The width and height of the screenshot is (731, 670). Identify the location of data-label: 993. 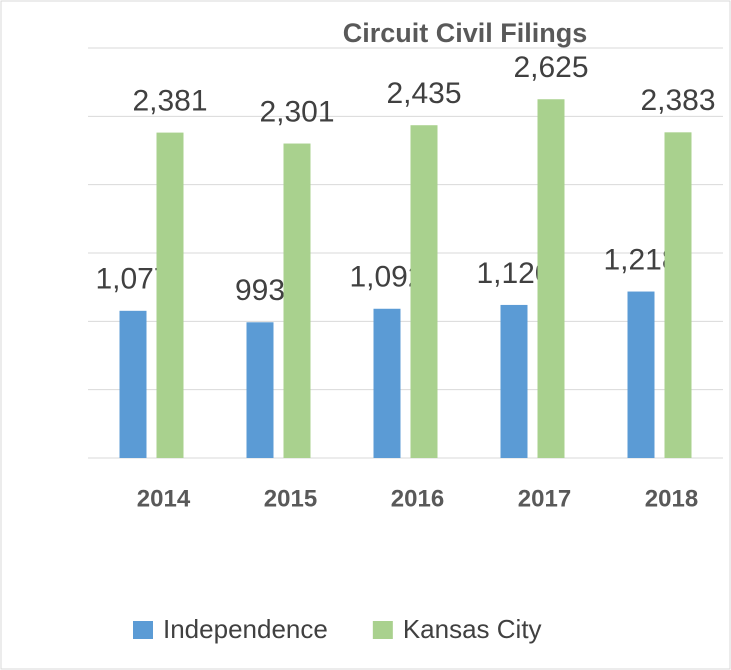
(260, 290).